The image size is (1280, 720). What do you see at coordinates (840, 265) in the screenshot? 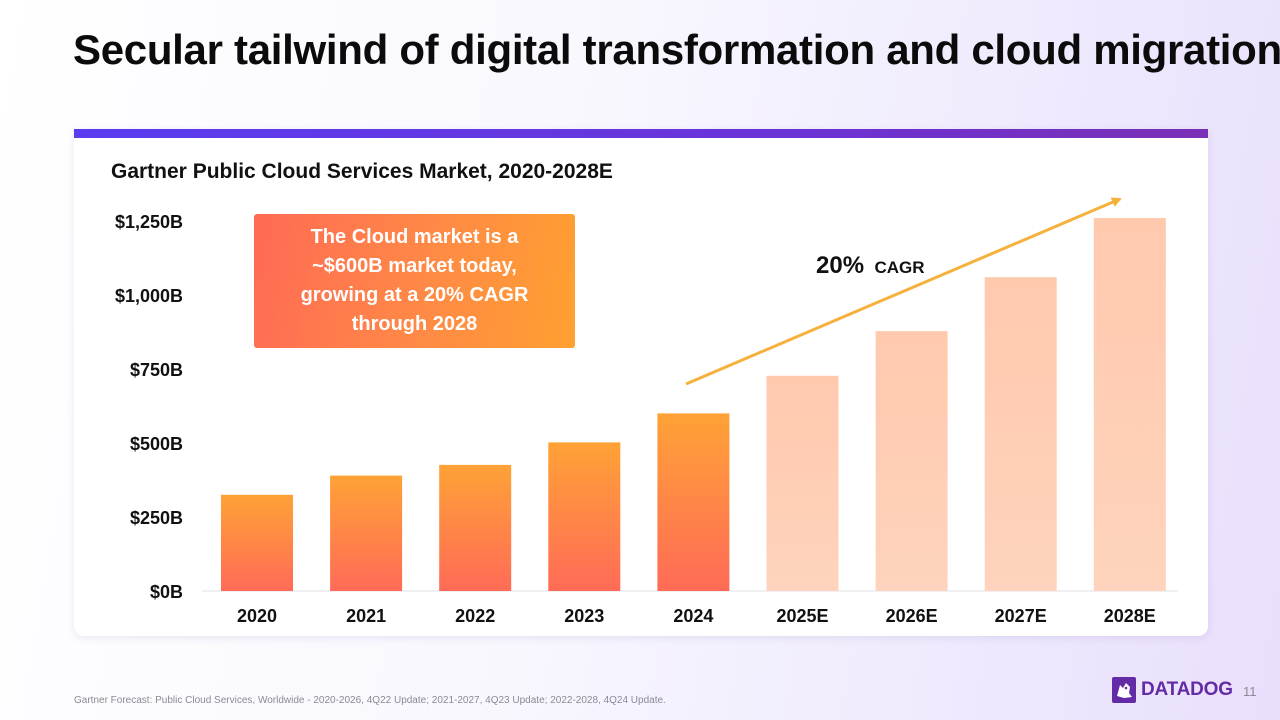
I see `cagr-value: 20%` at bounding box center [840, 265].